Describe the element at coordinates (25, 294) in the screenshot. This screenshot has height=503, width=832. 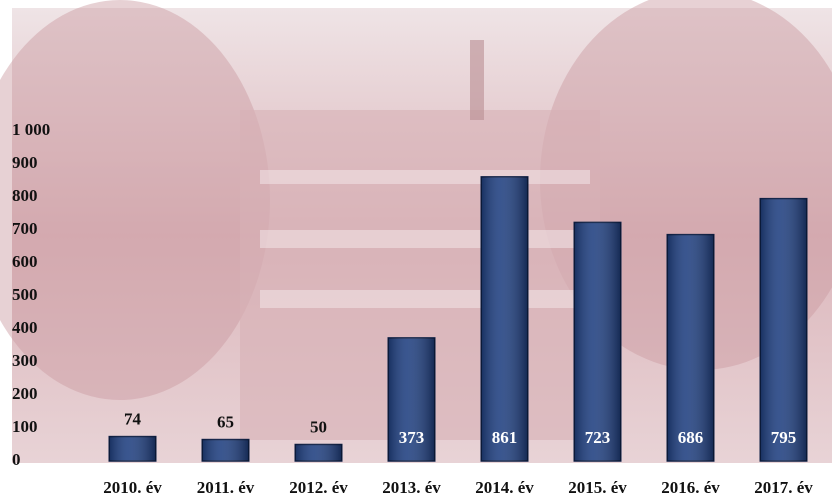
I see `y-tick-label: 500` at that location.